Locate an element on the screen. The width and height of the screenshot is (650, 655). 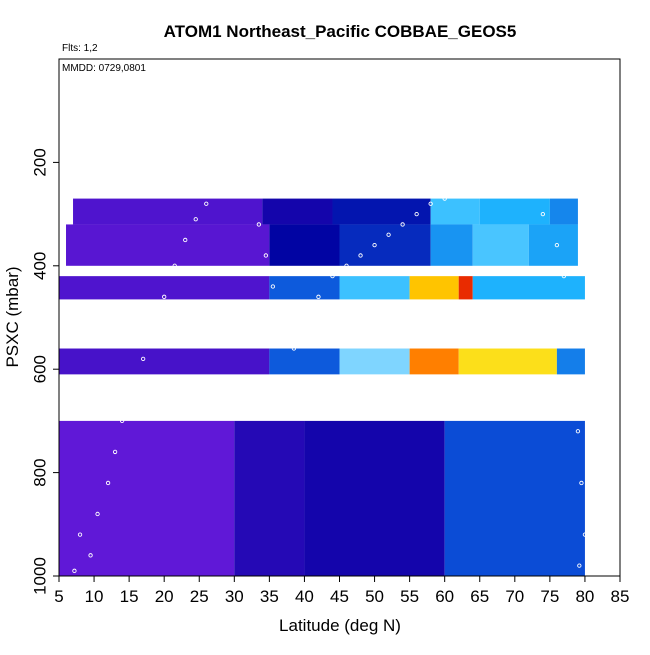
annotation-mmdd: MMDD: 0729,0801 is located at coordinates (104, 68).